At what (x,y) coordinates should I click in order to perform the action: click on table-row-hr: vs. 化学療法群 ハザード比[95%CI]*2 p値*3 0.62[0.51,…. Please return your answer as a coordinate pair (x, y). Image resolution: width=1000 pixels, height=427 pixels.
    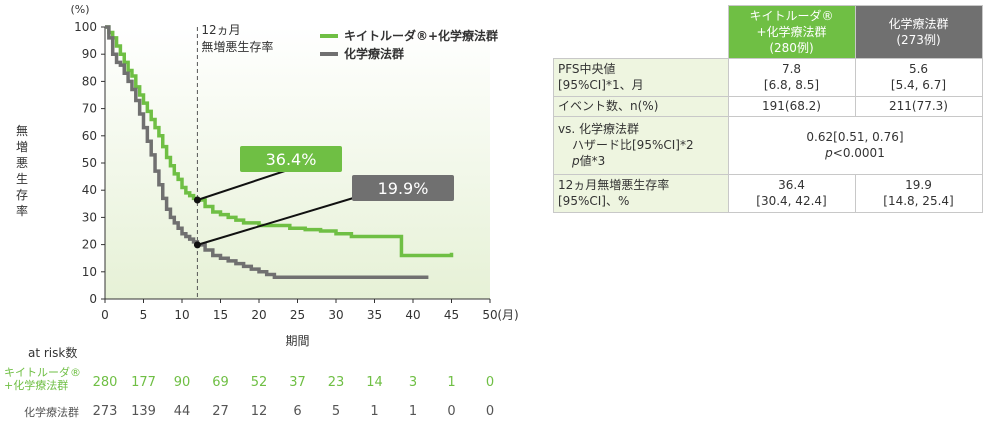
    Looking at the image, I should click on (768, 145).